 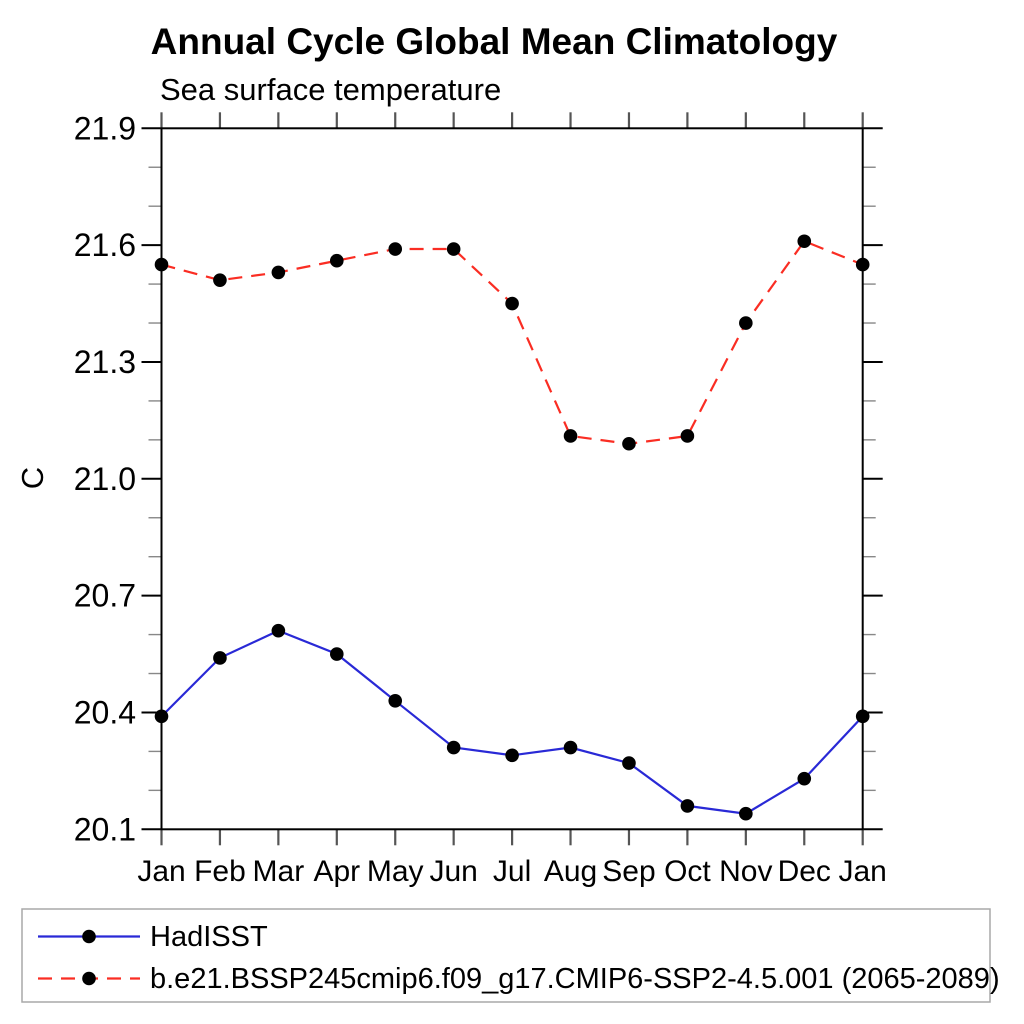 I want to click on y-tick-label: 21.3, so click(x=105, y=362).